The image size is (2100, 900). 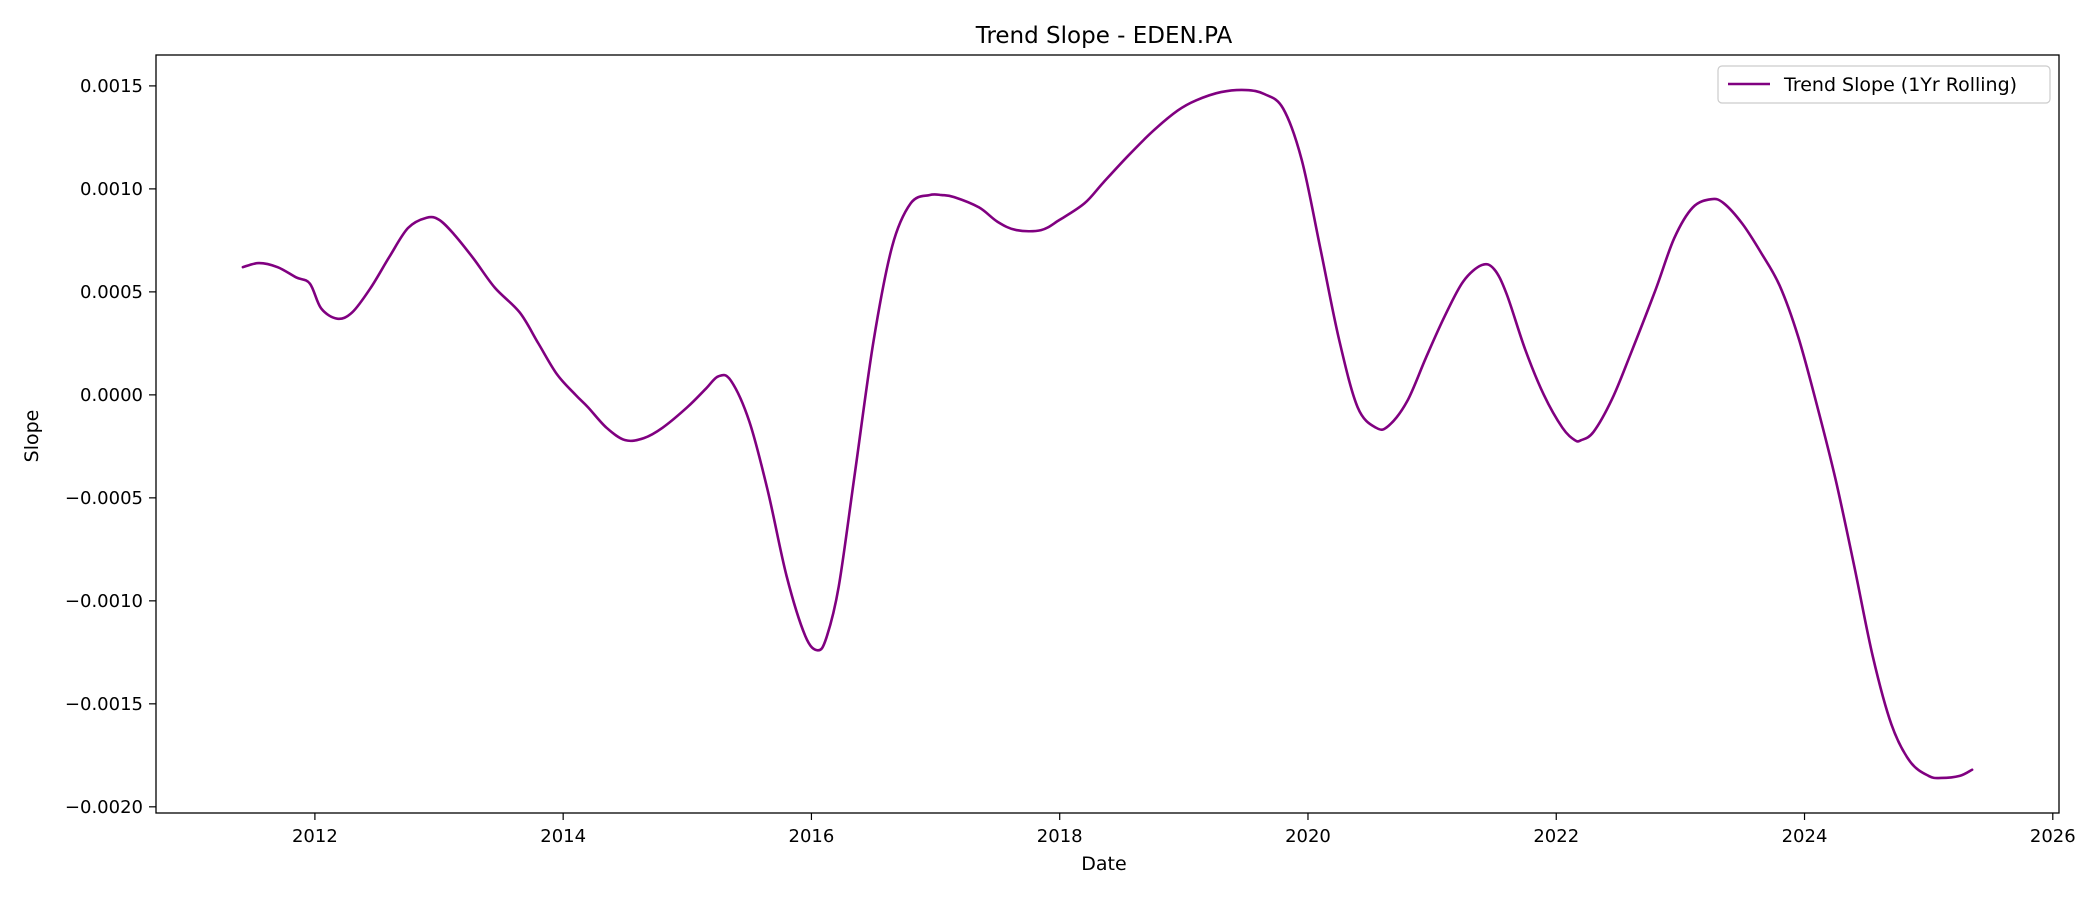 I want to click on y-tick-label: −0.0005, so click(x=104, y=498).